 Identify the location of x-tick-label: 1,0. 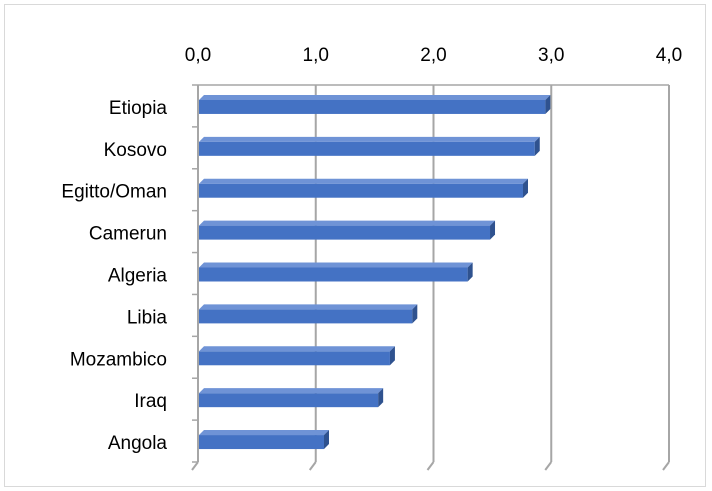
(316, 55).